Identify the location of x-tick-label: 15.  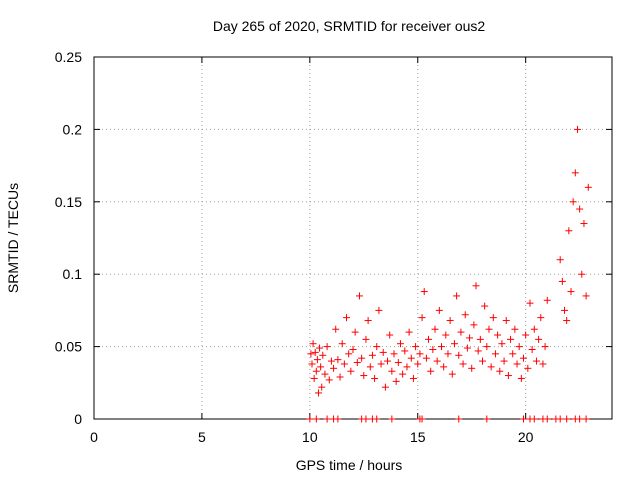
(418, 437).